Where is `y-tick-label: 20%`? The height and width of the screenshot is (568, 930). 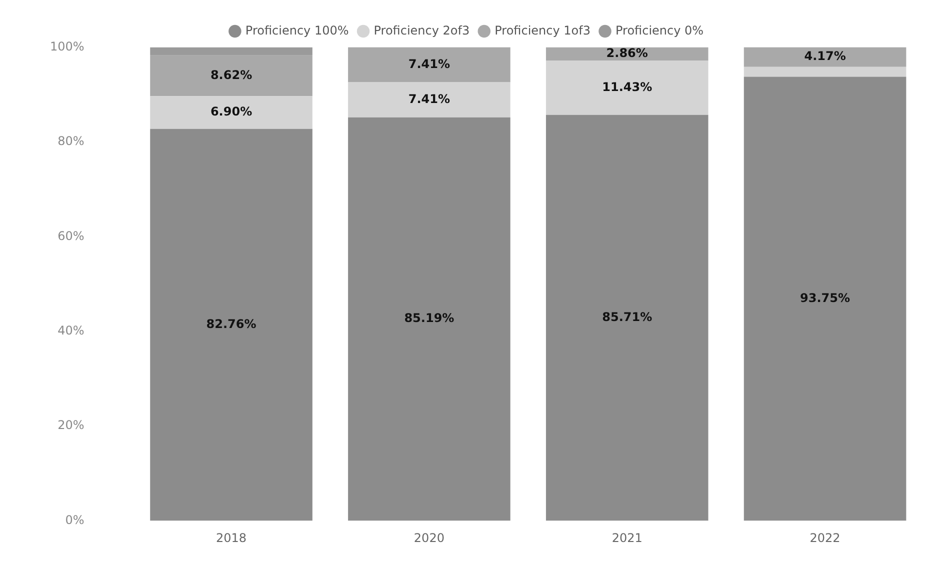
y-tick-label: 20% is located at coordinates (71, 425).